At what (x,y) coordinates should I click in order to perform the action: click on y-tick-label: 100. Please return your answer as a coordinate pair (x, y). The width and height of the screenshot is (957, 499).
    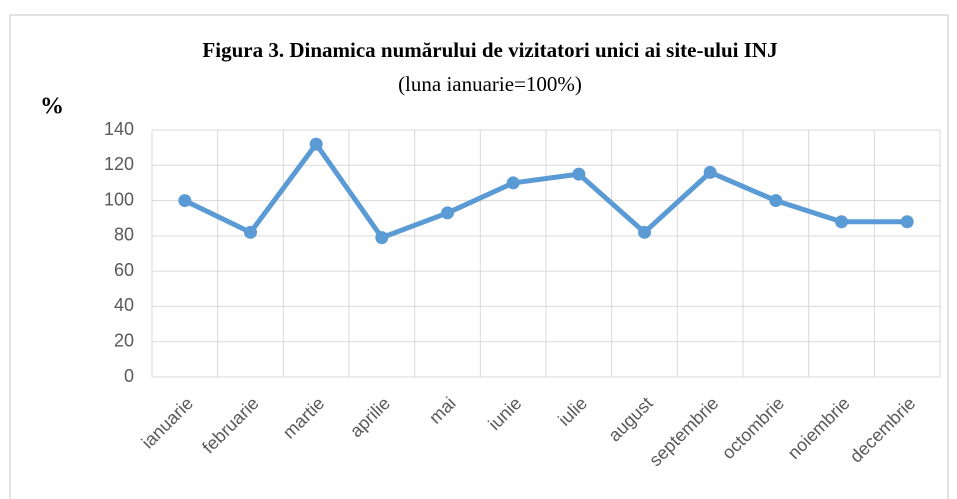
    Looking at the image, I should click on (119, 199).